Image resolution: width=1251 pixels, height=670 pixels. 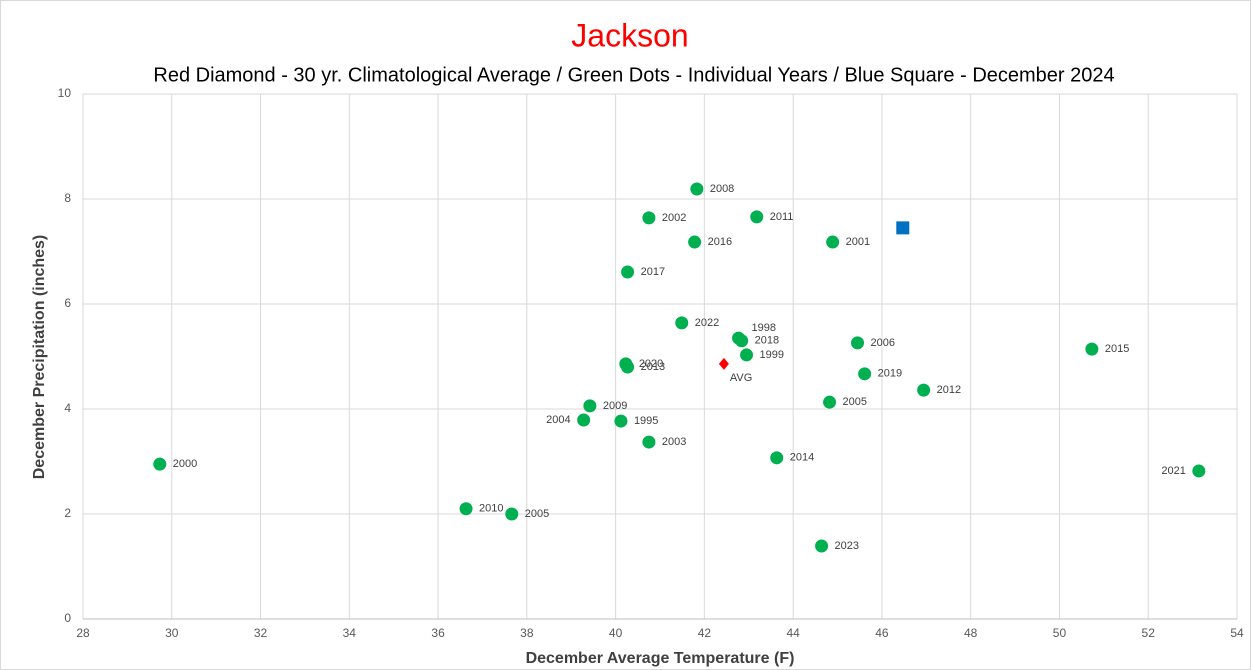 What do you see at coordinates (39, 357) in the screenshot?
I see `y-axis-label: December Precipitation (inches)` at bounding box center [39, 357].